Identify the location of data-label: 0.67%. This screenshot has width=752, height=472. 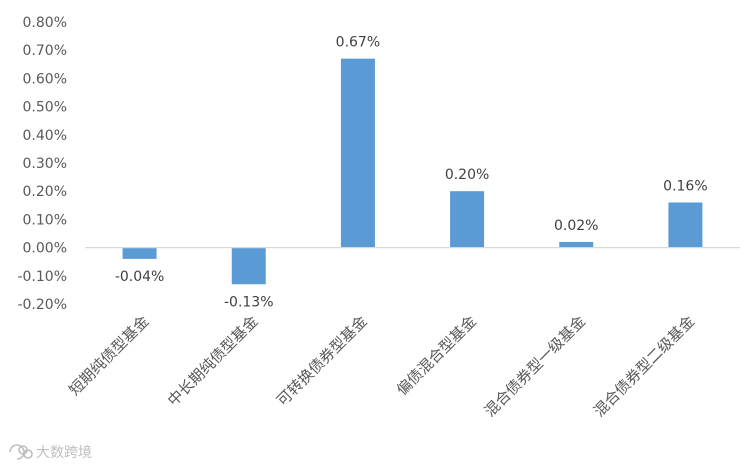
(358, 43).